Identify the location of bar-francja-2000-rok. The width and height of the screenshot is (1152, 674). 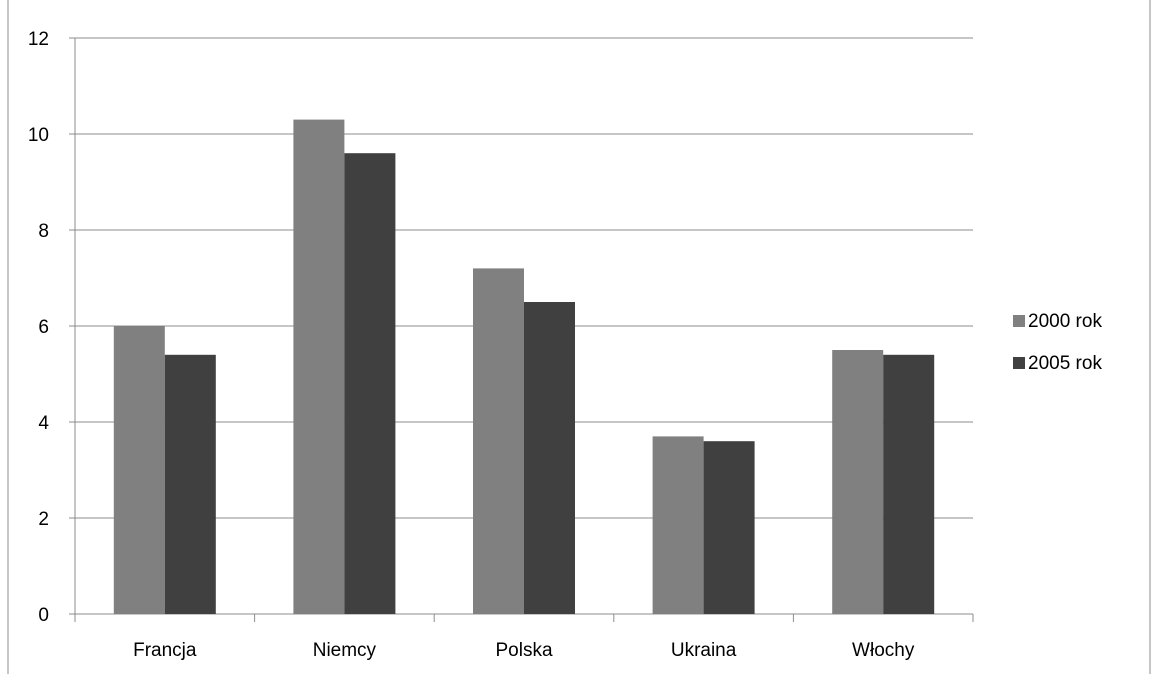
(139, 470).